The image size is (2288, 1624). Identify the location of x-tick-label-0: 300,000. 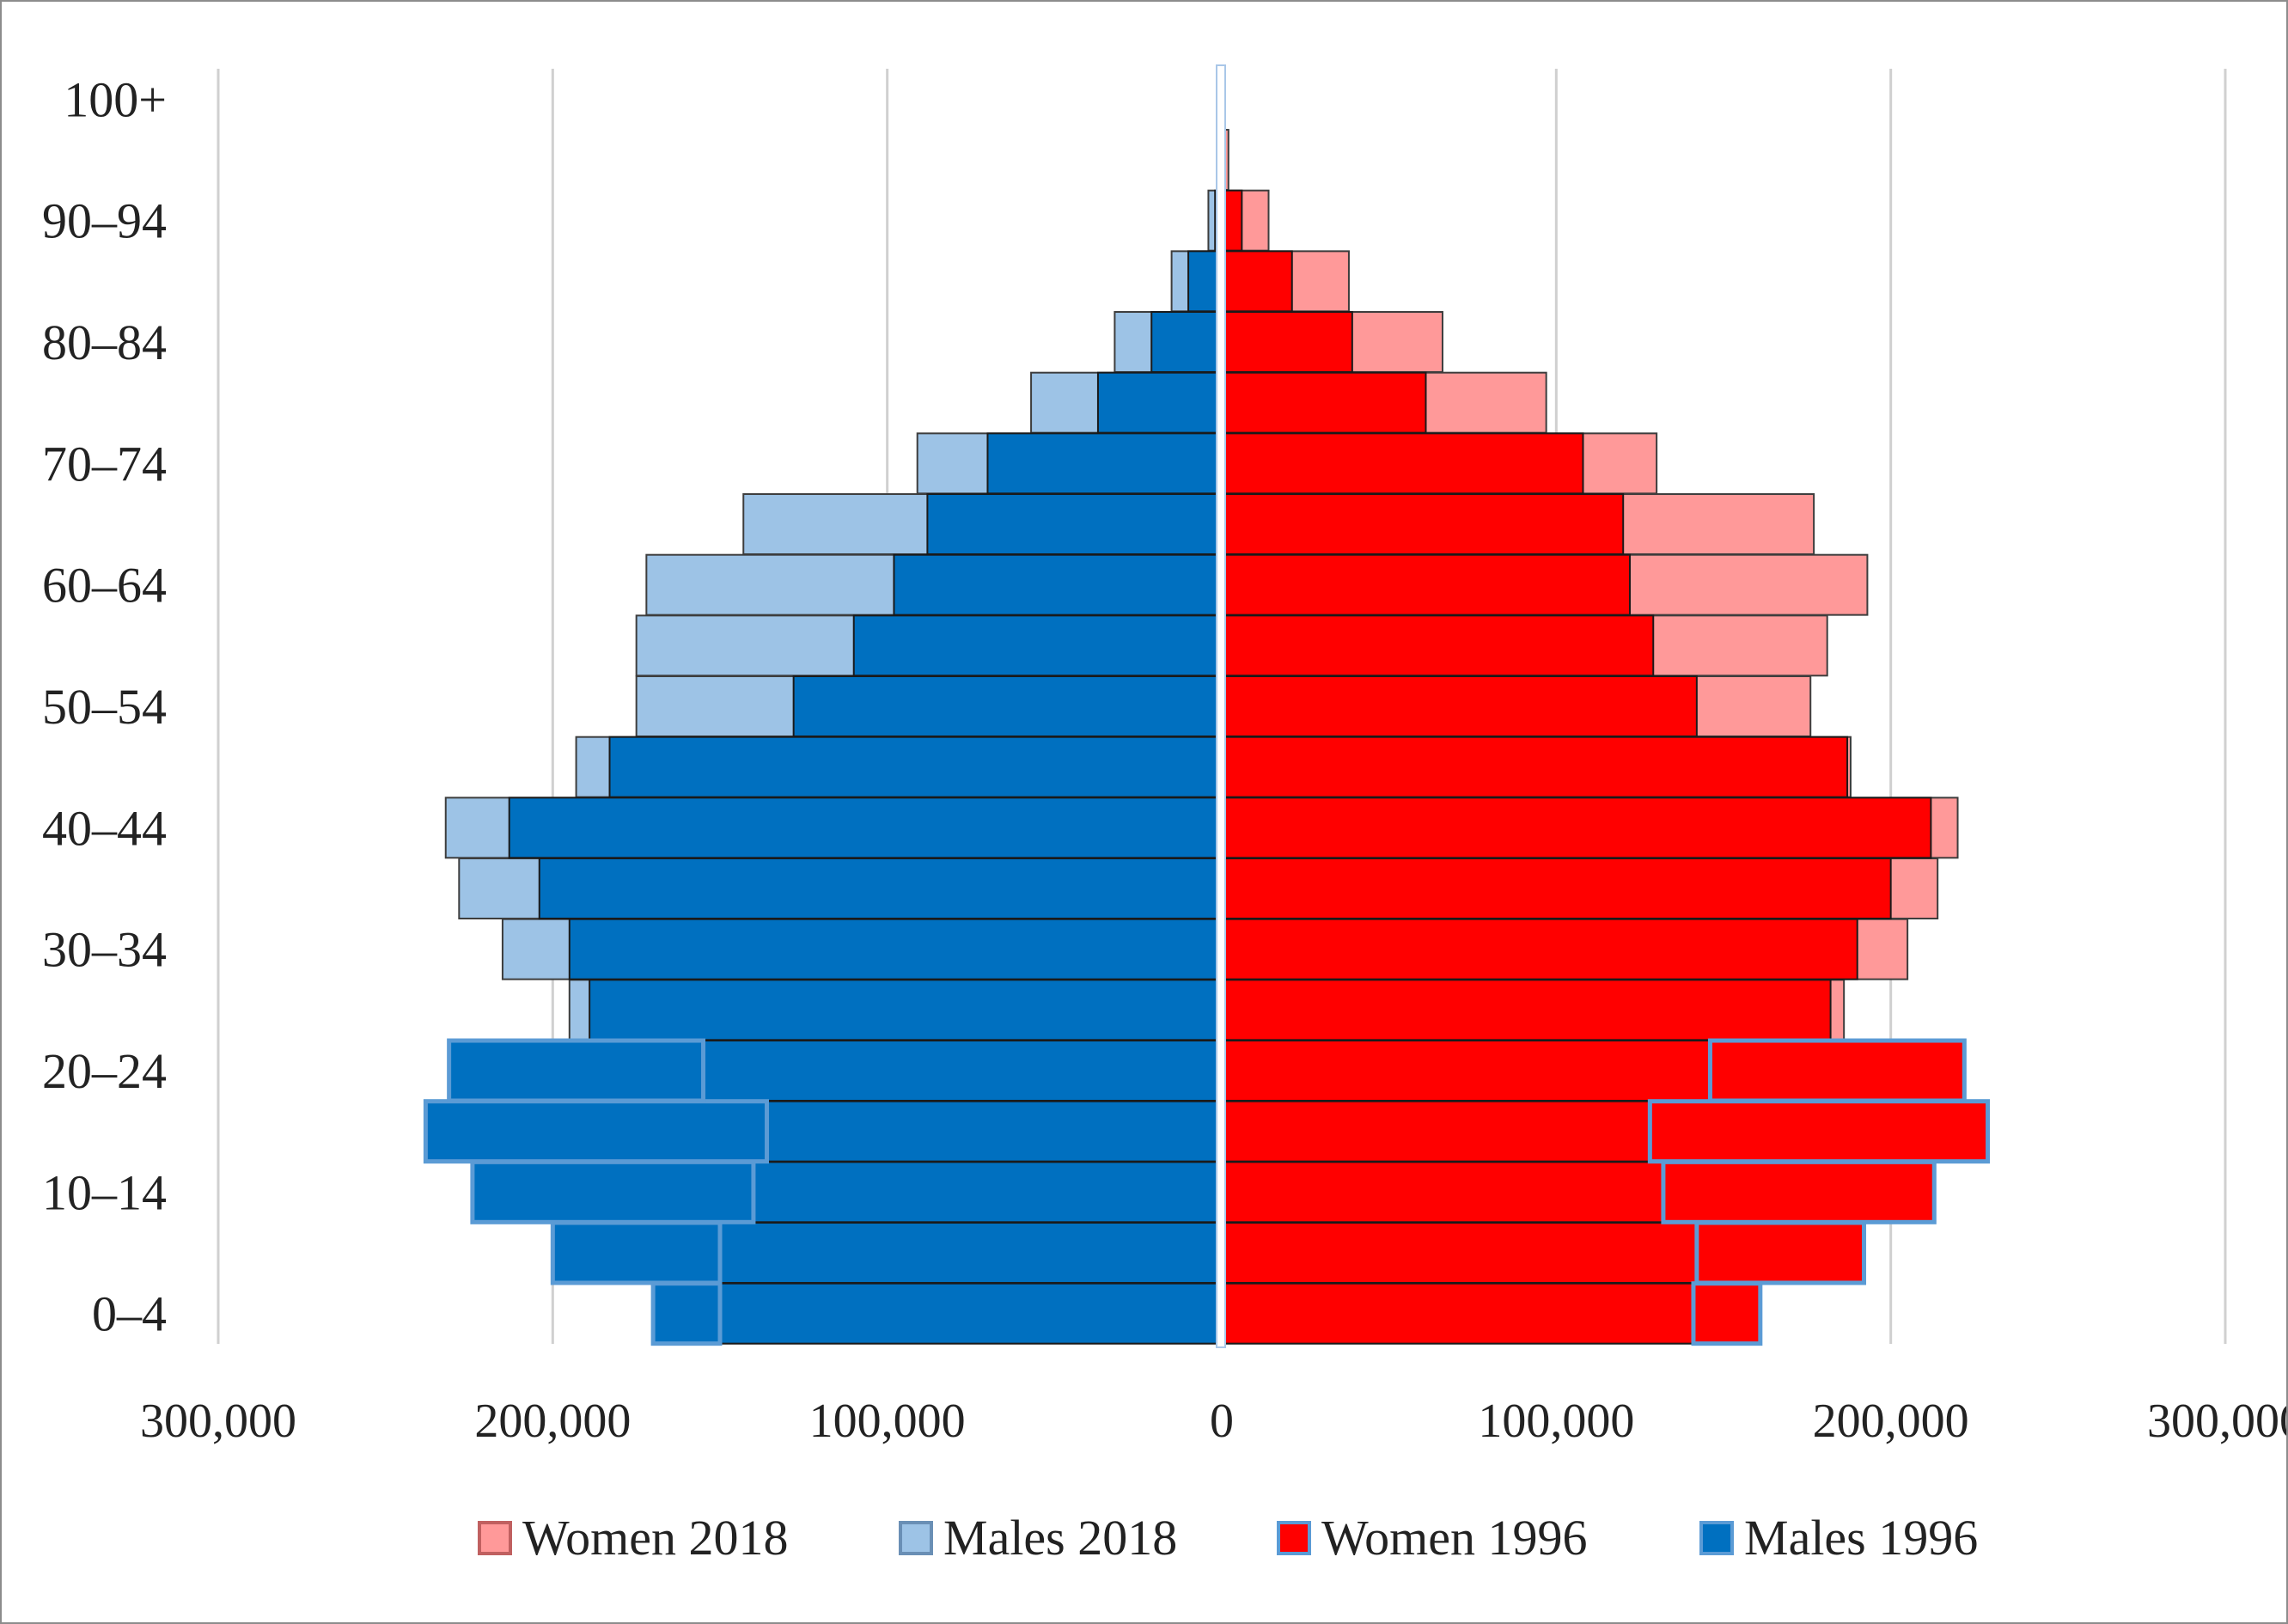
(218, 1421).